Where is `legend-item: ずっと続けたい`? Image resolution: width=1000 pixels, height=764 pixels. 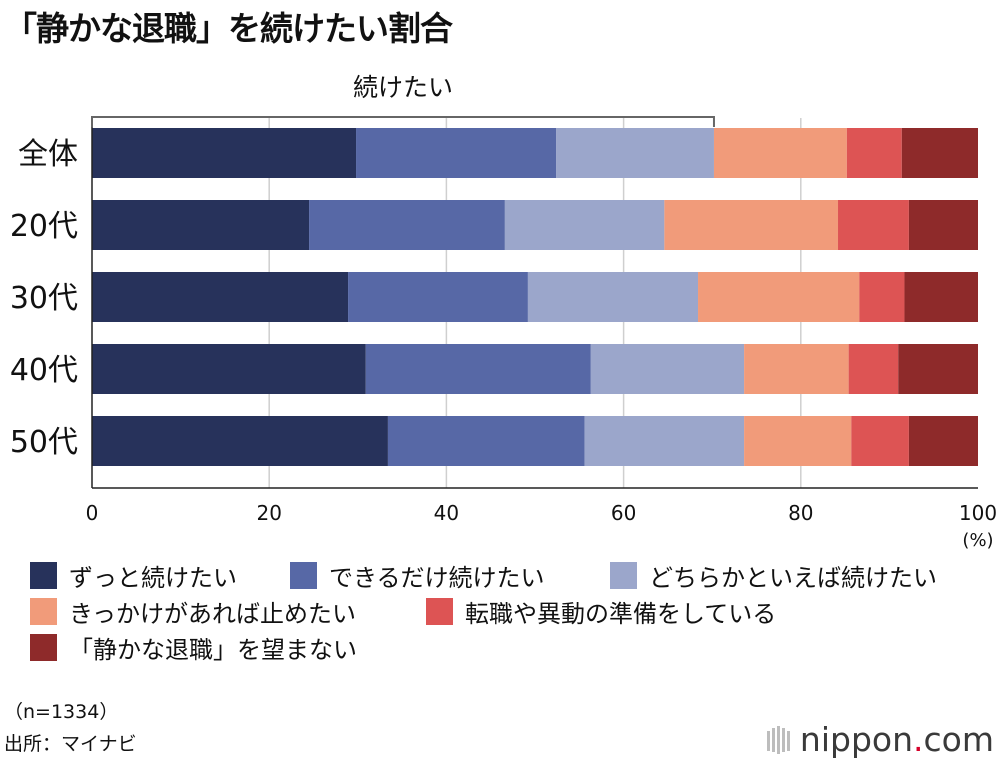
legend-item: ずっと続けたい is located at coordinates (133, 575).